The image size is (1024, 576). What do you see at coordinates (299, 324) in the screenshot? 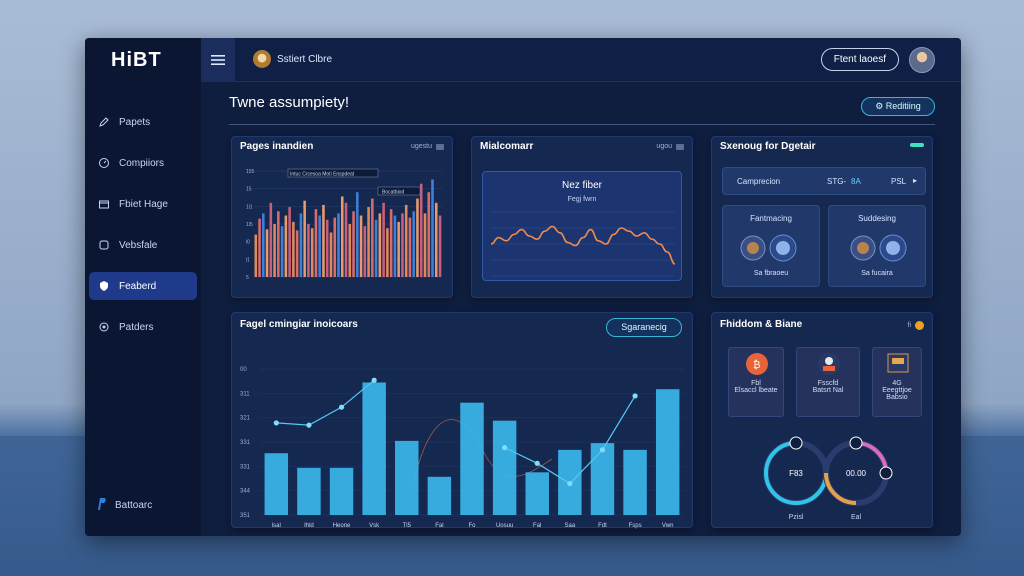
I see `indicators-card-title: Fagel cmingiar inoicoars` at bounding box center [299, 324].